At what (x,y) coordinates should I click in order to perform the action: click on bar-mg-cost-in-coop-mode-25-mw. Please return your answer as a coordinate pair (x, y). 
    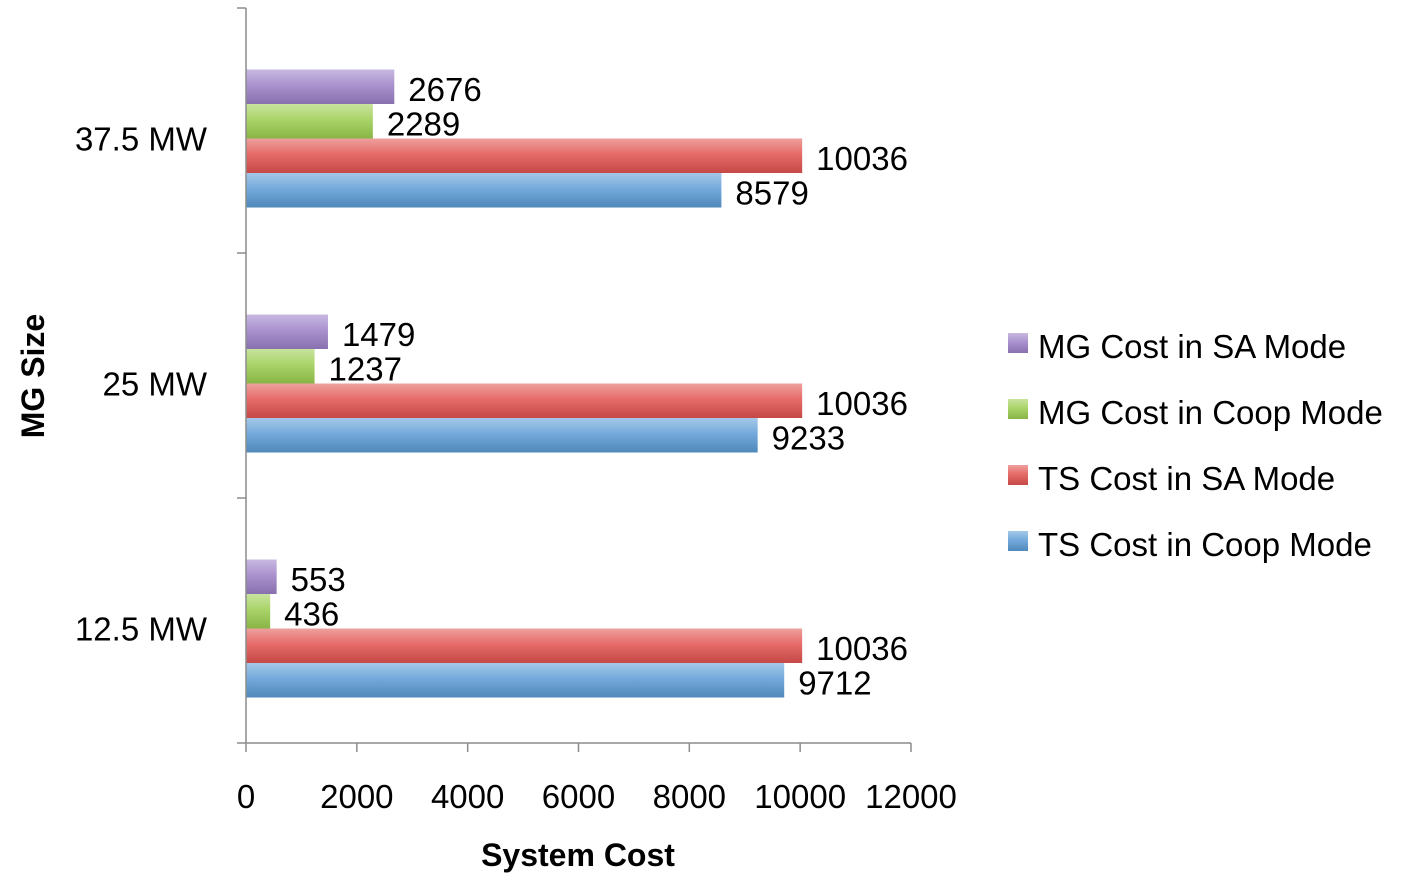
    Looking at the image, I should click on (280, 366).